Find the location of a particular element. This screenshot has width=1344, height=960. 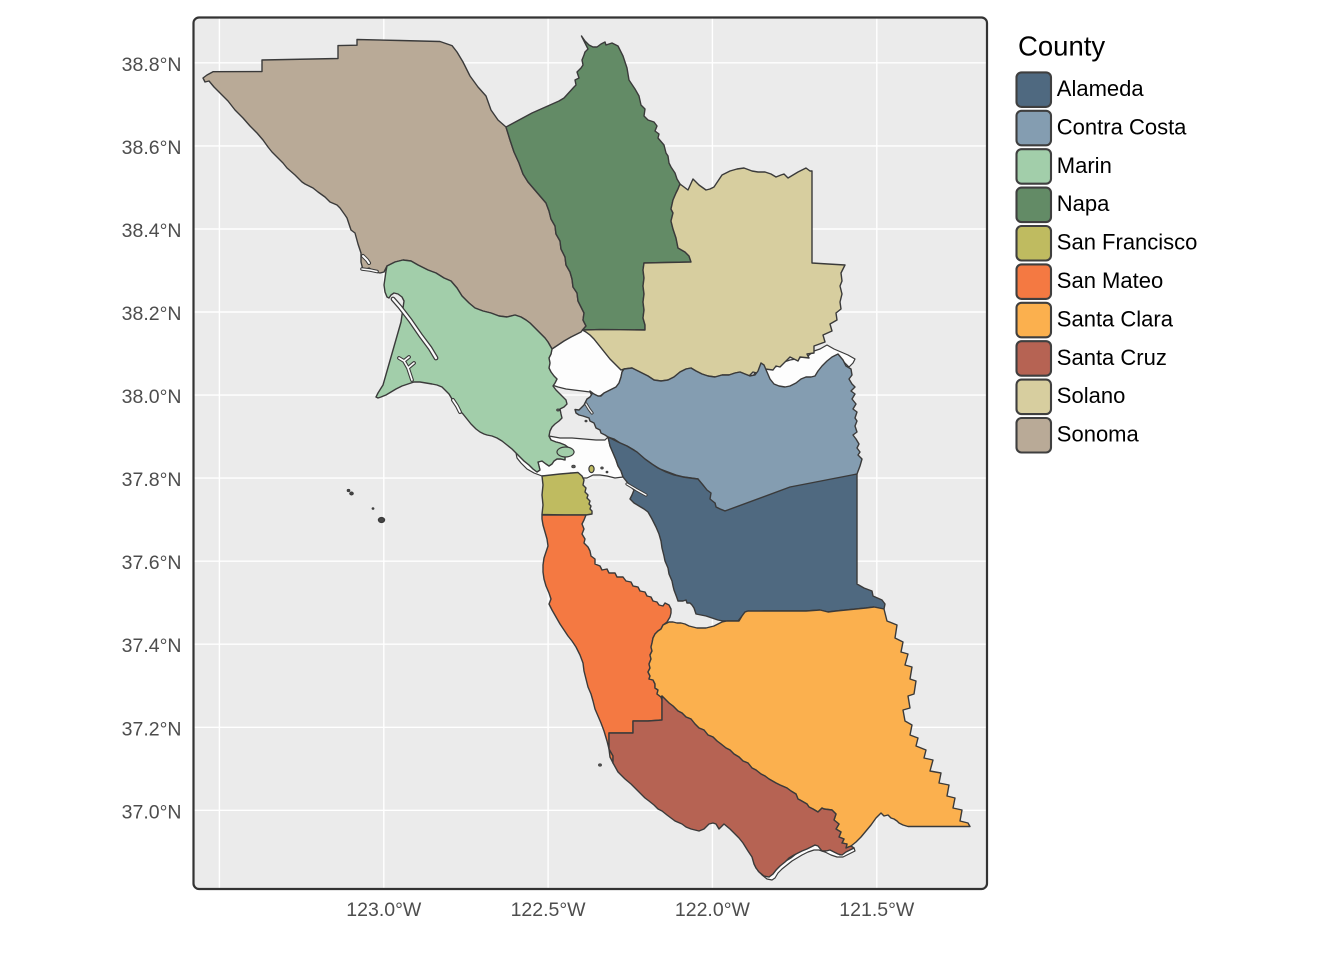

svg-text: 37.0°N is located at coordinates (152, 812).